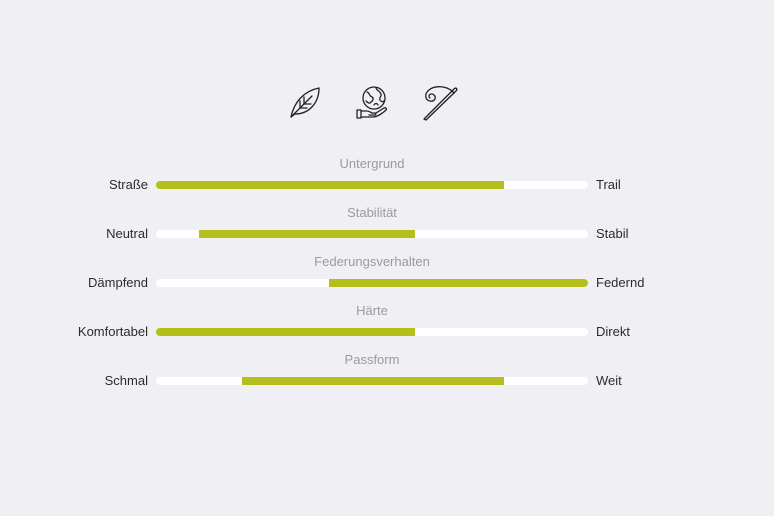 This screenshot has height=516, width=774. I want to click on leaf-icon, so click(305, 103).